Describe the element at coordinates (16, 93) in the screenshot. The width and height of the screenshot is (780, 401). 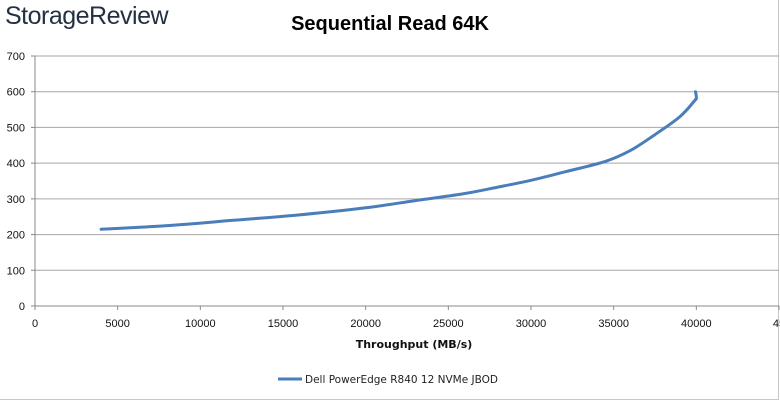
I see `y-tick-label: 600` at that location.